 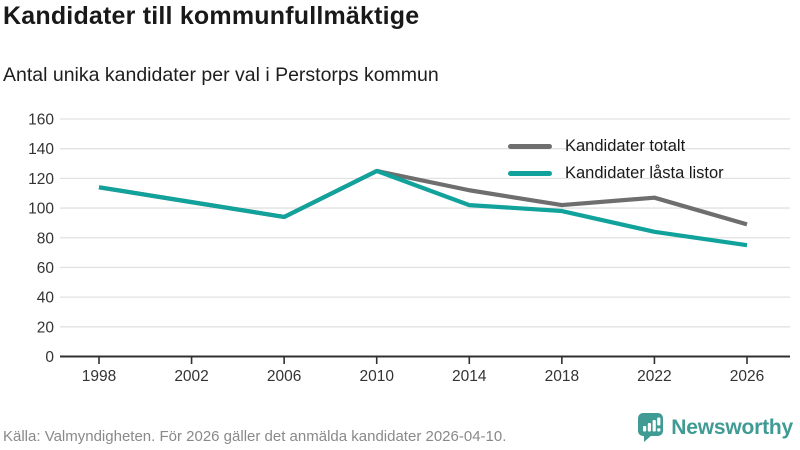 I want to click on svg-text: 120, so click(x=41, y=179).